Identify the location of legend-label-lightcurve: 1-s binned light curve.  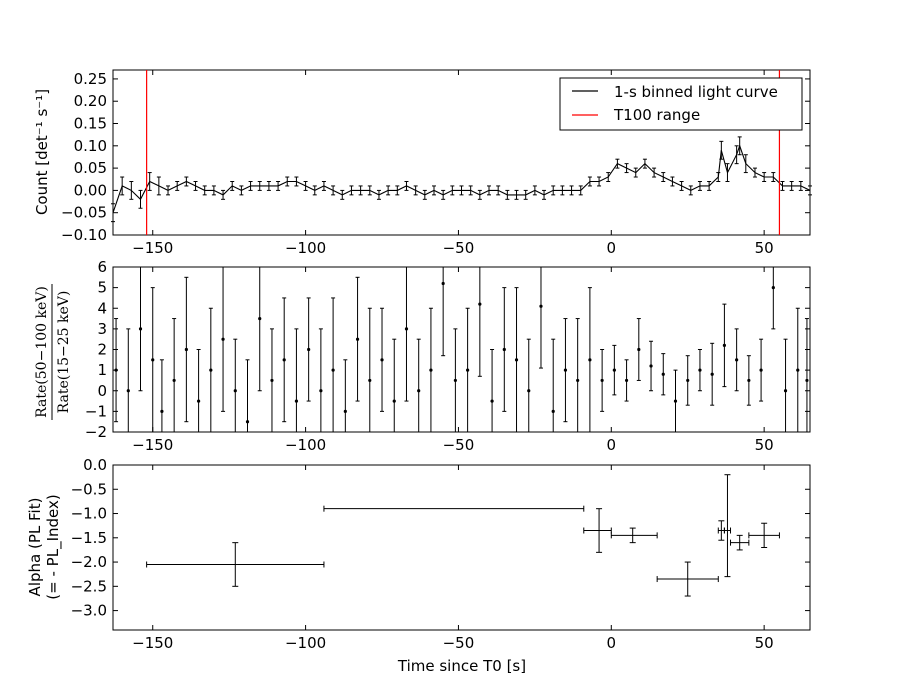
(696, 92).